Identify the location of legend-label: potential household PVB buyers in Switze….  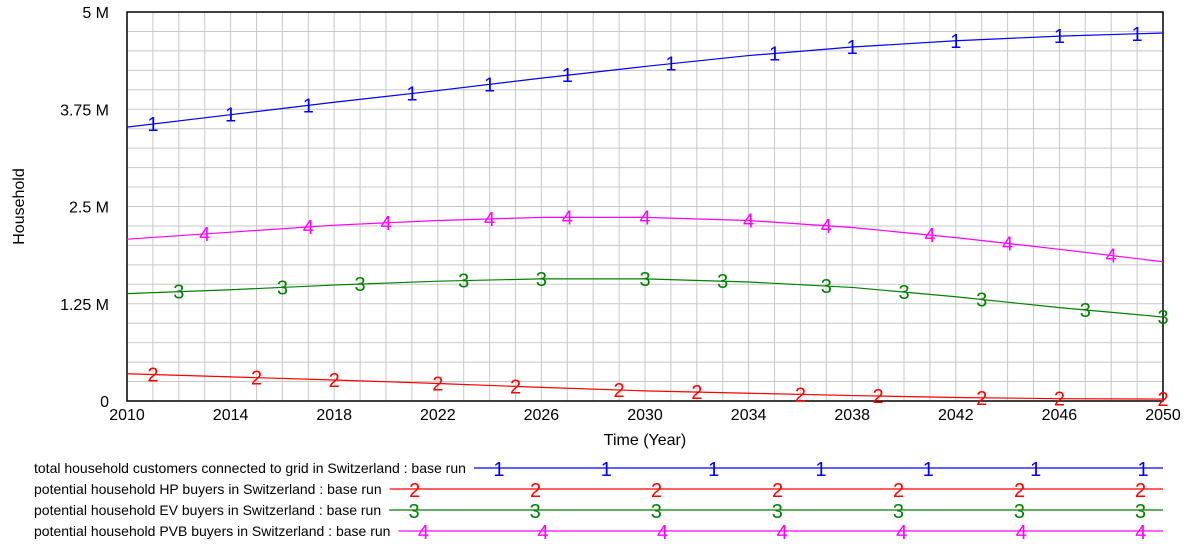
(212, 531).